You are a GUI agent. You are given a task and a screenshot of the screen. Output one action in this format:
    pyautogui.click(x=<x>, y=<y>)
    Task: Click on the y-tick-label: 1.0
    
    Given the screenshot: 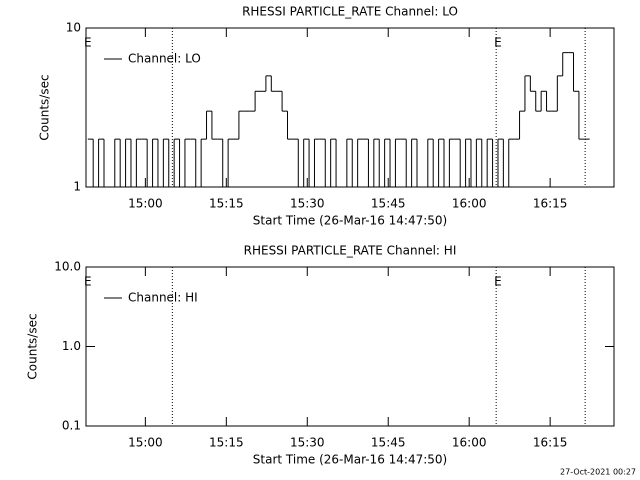 What is the action you would take?
    pyautogui.click(x=71, y=346)
    